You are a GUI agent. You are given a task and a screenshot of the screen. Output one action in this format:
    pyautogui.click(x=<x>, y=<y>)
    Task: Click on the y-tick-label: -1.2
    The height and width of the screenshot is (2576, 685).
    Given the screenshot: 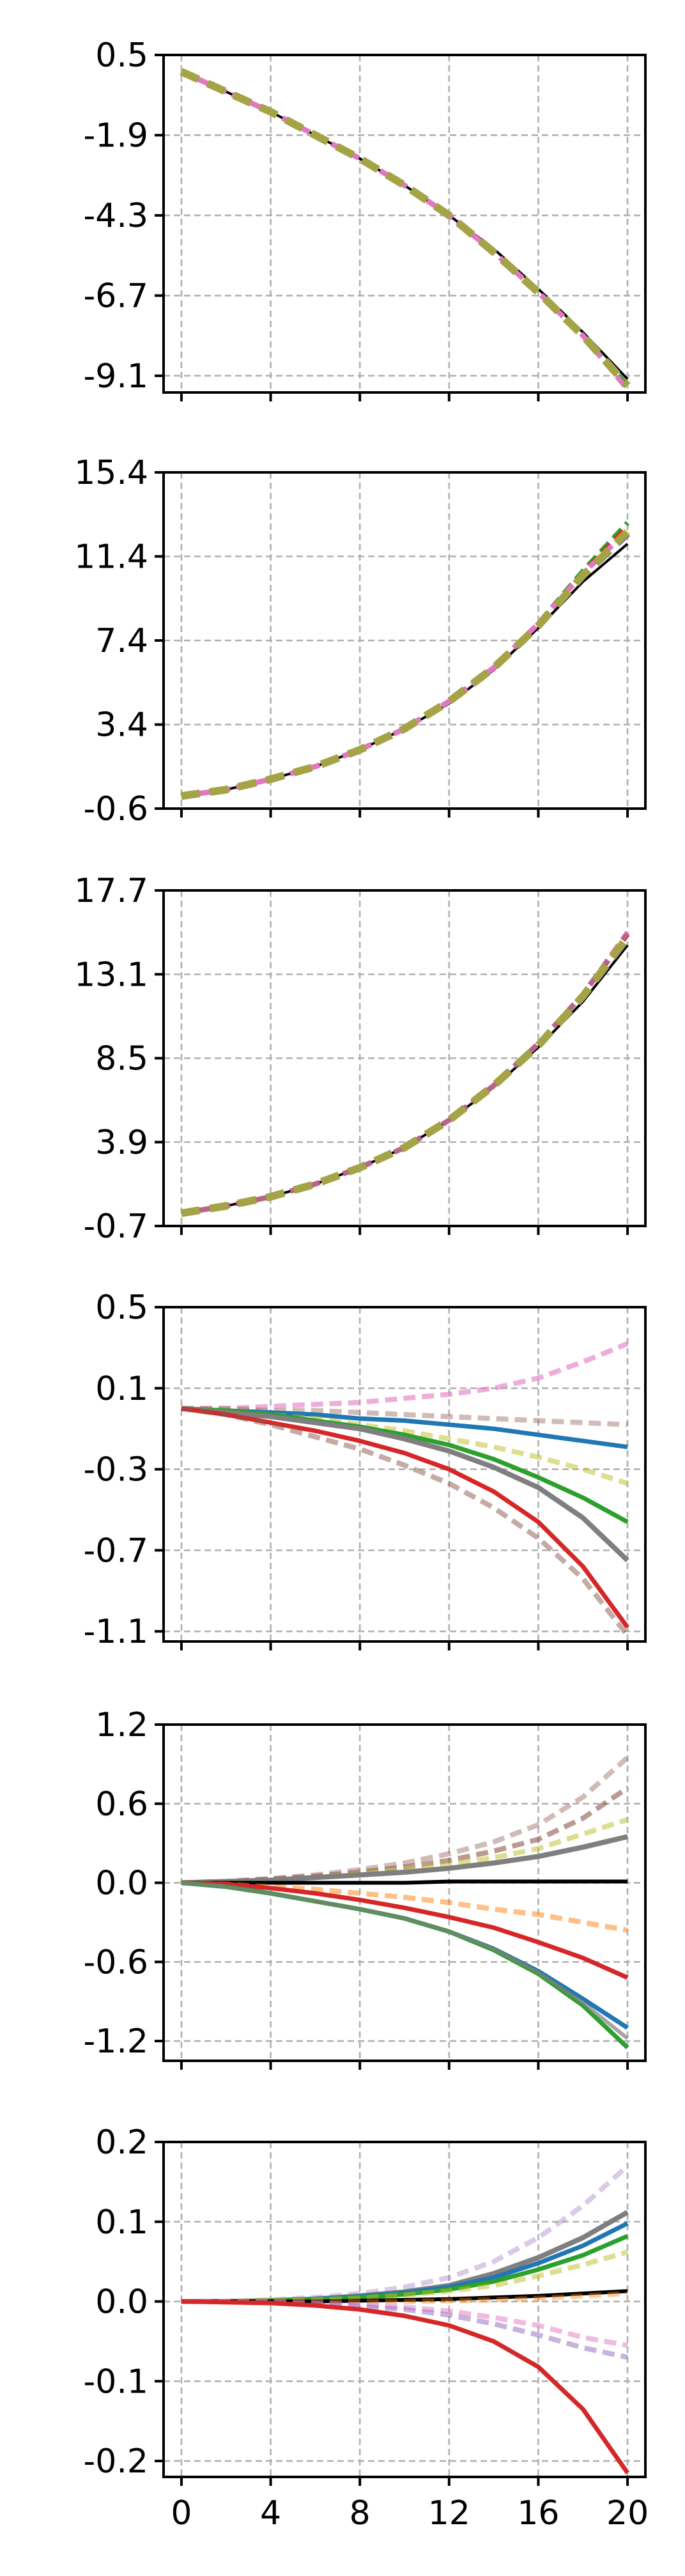 What is the action you would take?
    pyautogui.click(x=116, y=2042)
    